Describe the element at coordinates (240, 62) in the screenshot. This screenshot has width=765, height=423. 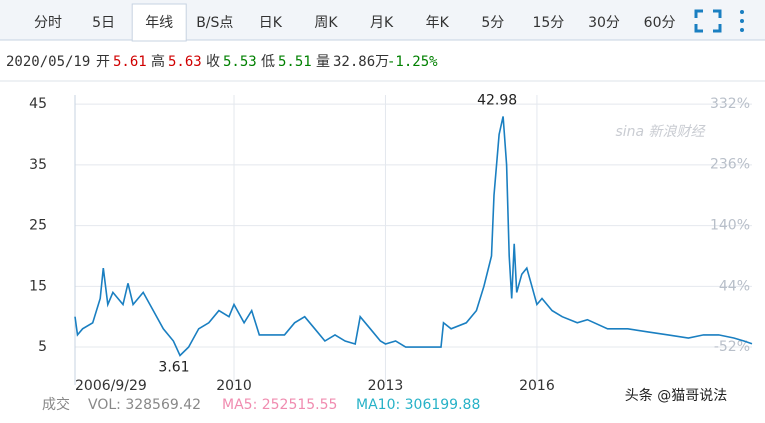
I see `info-value: 5.53` at that location.